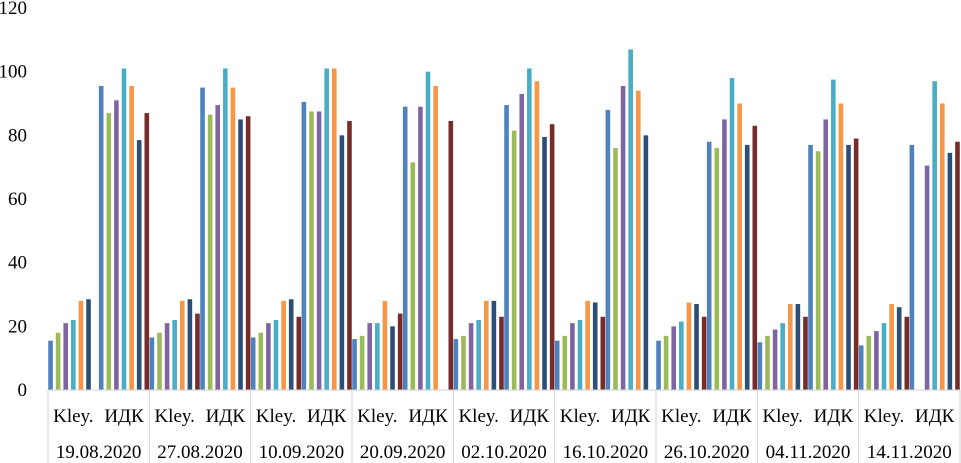 This screenshot has height=463, width=961. I want to click on x-group-date-label: 20.09.2020, so click(403, 452).